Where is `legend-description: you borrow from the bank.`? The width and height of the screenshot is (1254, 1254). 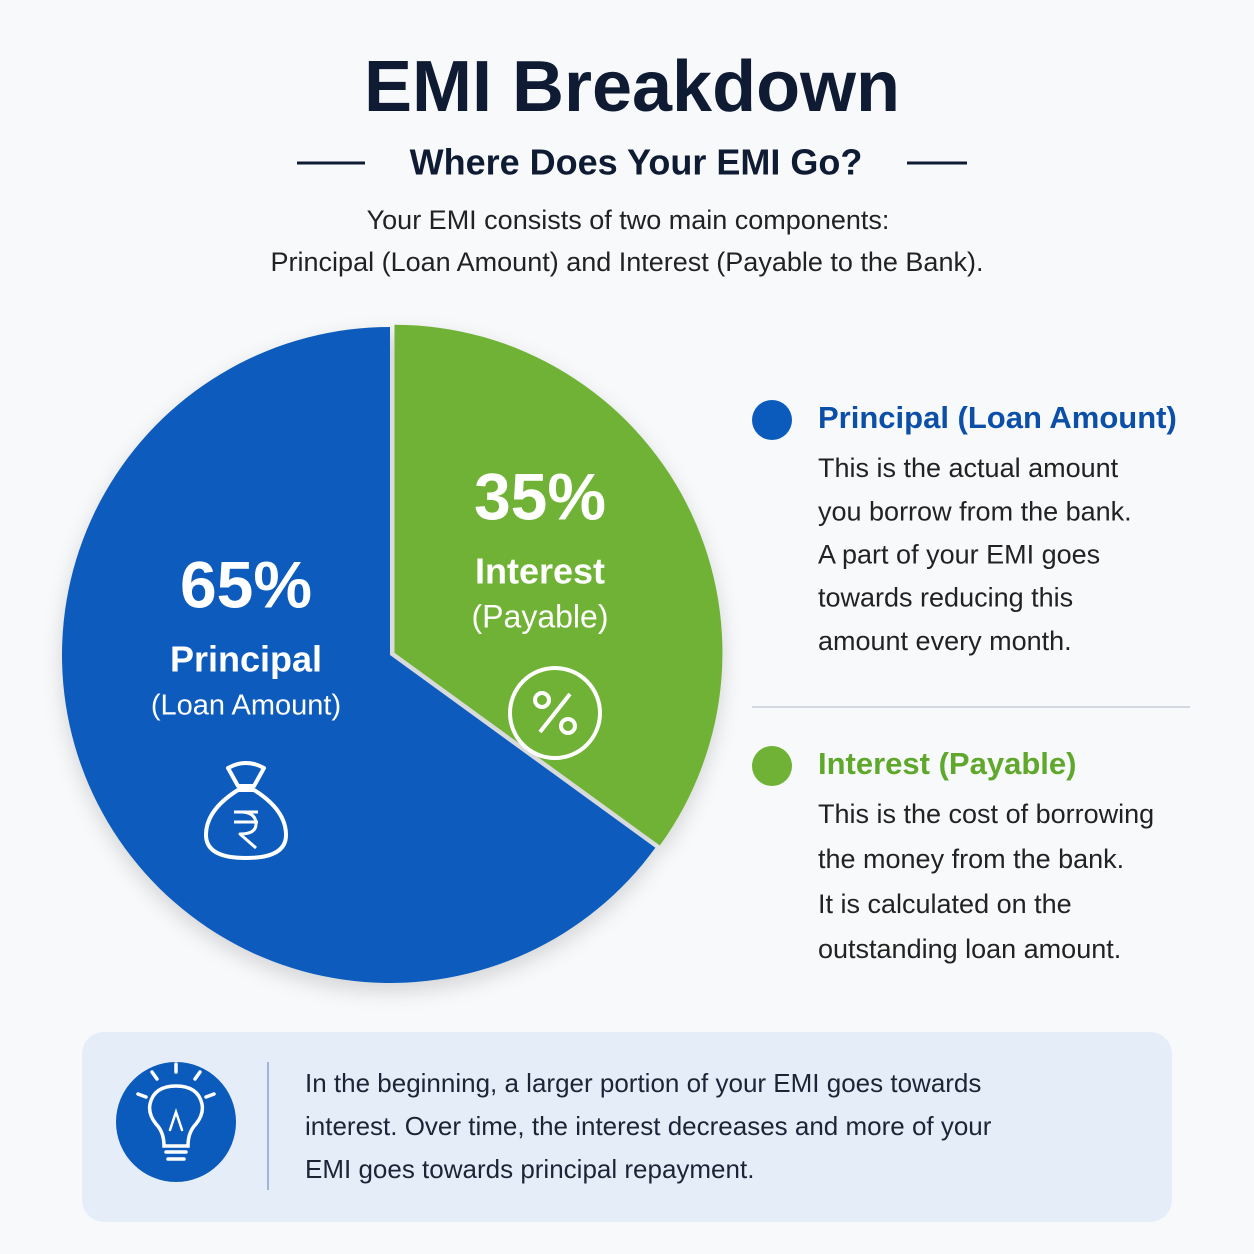
legend-description: you borrow from the bank. is located at coordinates (975, 511).